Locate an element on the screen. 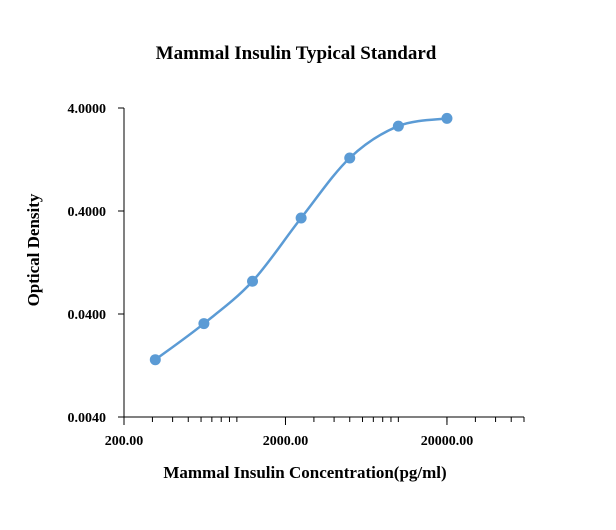 The image size is (616, 530). y-tick-label: 0.0040 is located at coordinates (87, 418).